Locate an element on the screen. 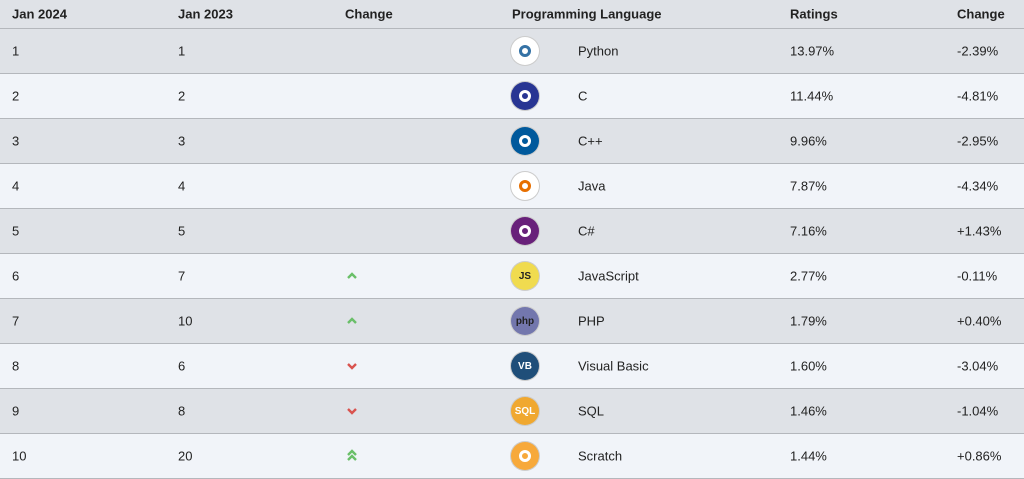  table-row: 2 2 C 11.44% -4.81% is located at coordinates (512, 96).